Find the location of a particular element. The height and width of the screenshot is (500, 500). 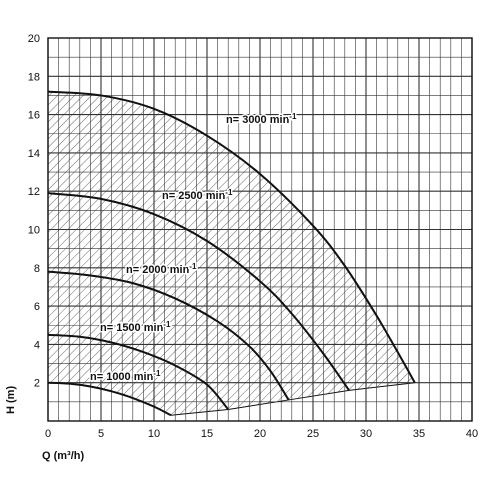

y-axis-label: H (m) is located at coordinates (11, 400).